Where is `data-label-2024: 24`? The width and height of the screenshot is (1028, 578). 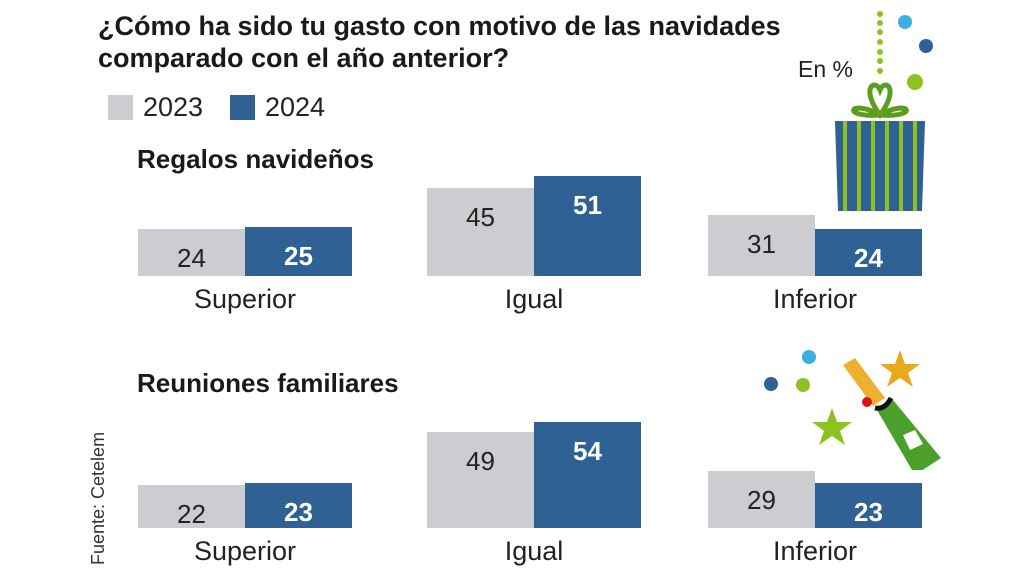 data-label-2024: 24 is located at coordinates (868, 257).